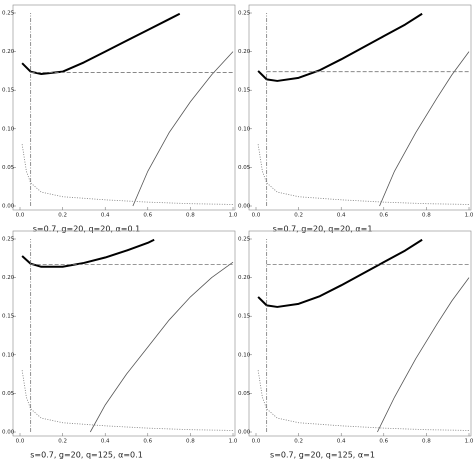  Describe the element at coordinates (323, 229) in the screenshot. I see `caption: s=0.7, g=20, q=20, α=1` at that location.